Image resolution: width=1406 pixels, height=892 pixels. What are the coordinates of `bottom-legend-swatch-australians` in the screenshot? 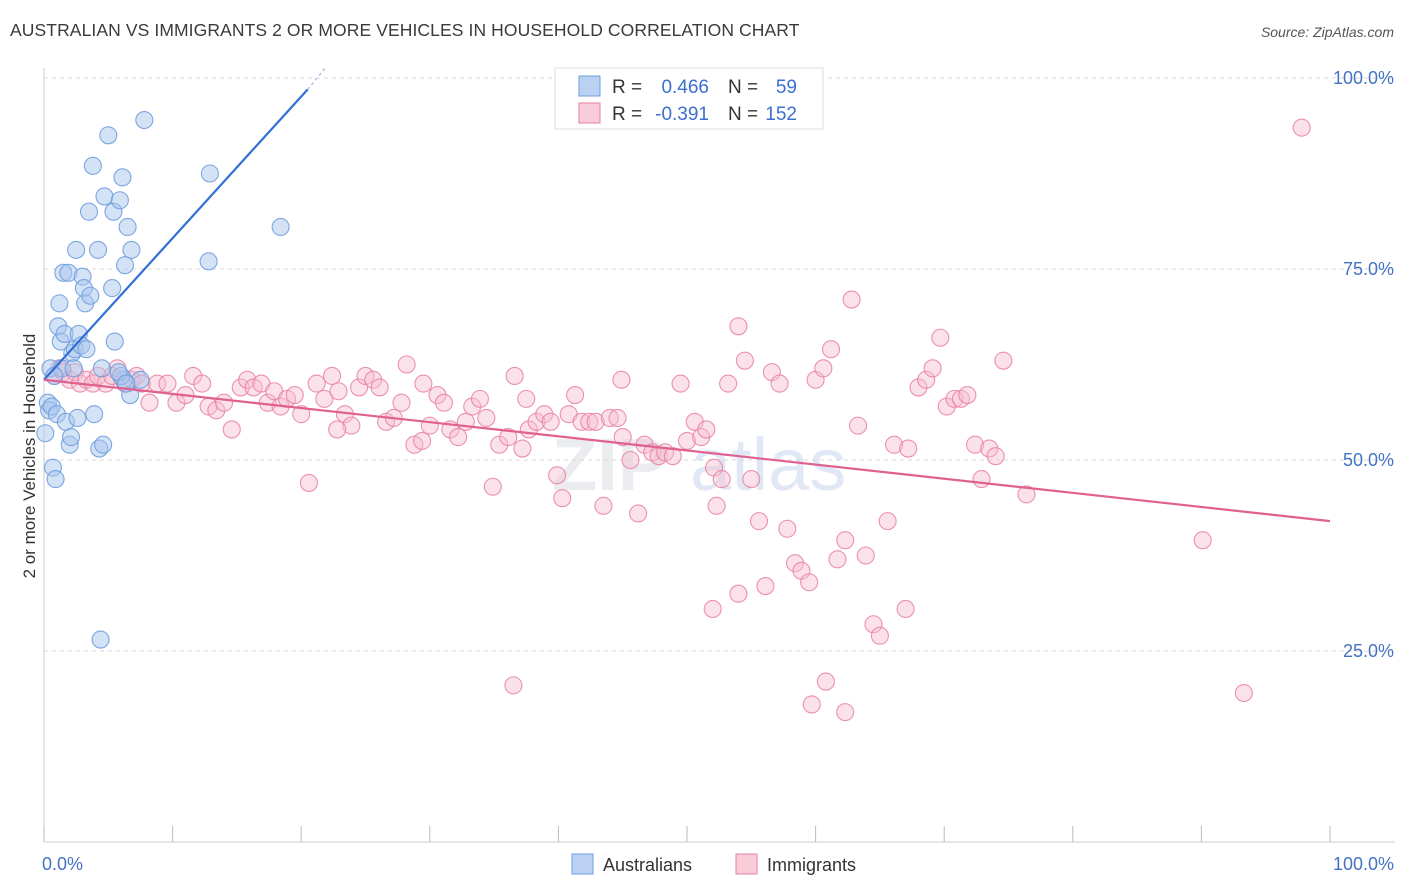 It's located at (582, 864).